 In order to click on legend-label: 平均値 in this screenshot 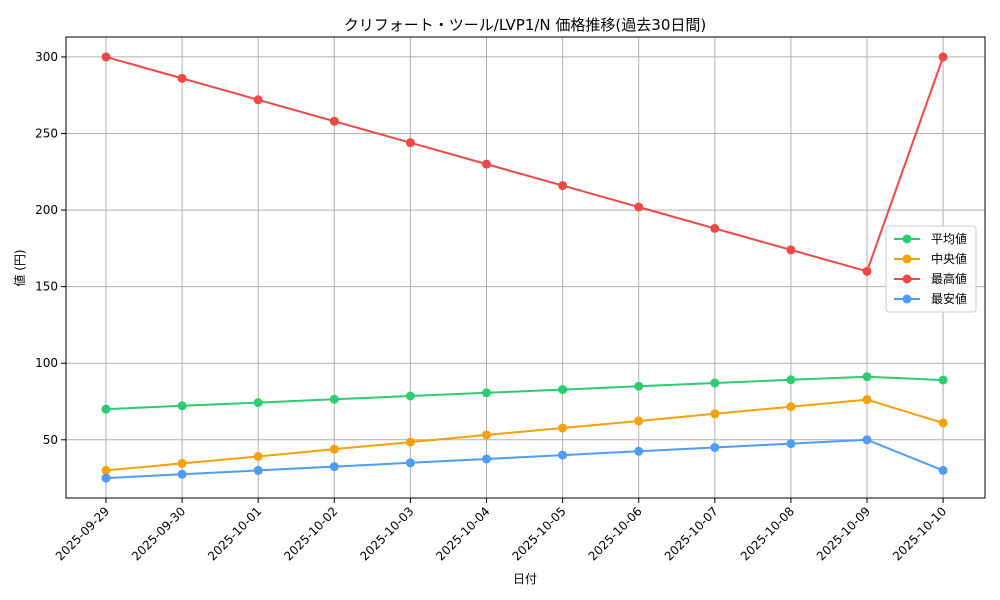, I will do `click(949, 238)`.